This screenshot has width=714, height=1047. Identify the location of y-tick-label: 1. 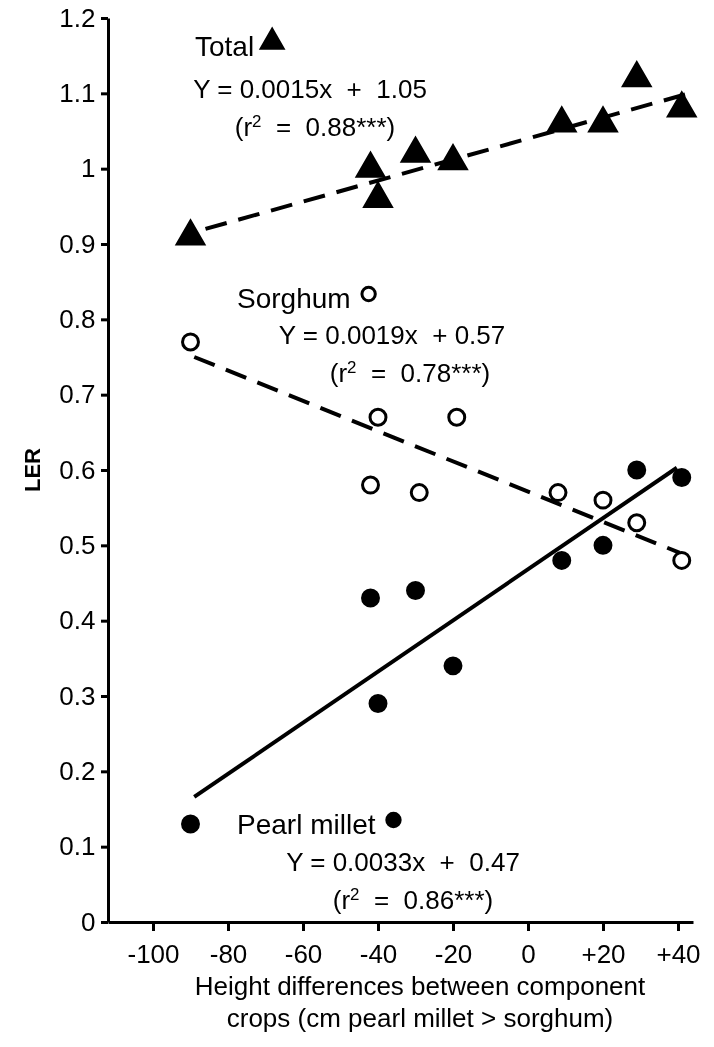
(88, 168).